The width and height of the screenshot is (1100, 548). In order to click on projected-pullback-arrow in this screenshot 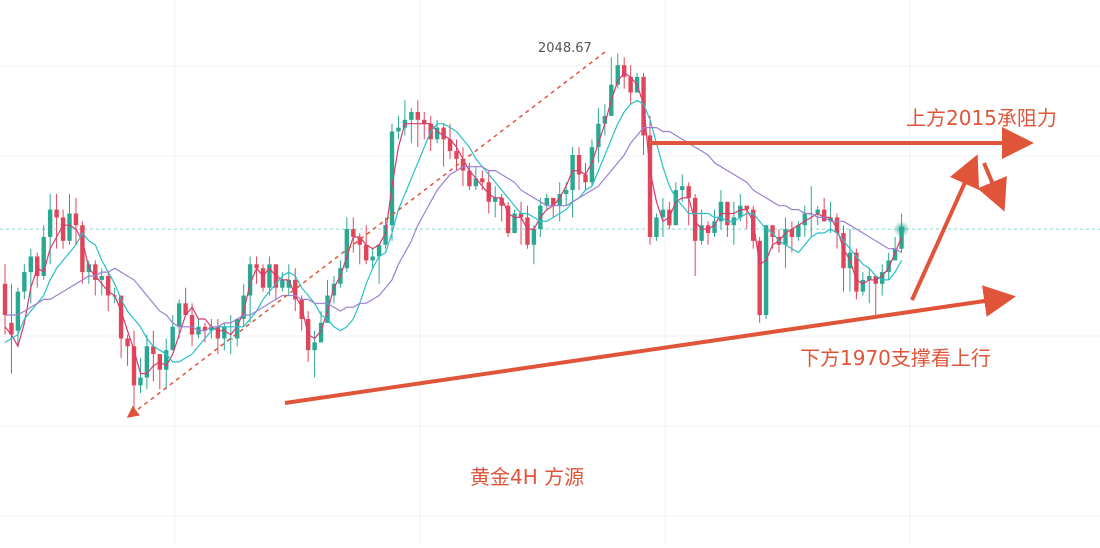, I will do `click(992, 187)`.